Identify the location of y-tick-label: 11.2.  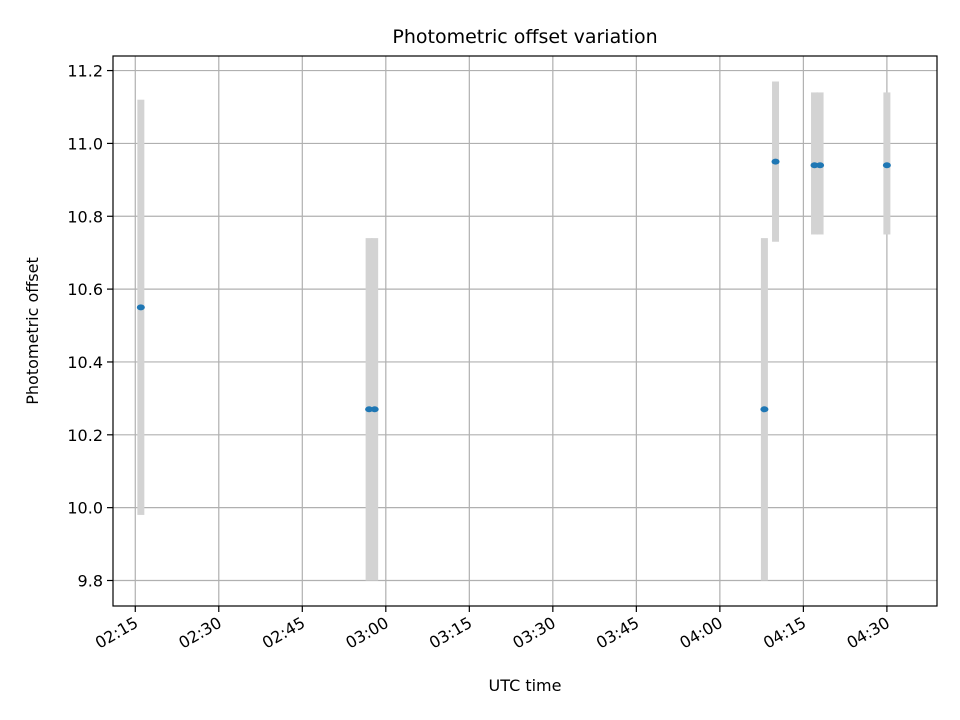
(85, 71).